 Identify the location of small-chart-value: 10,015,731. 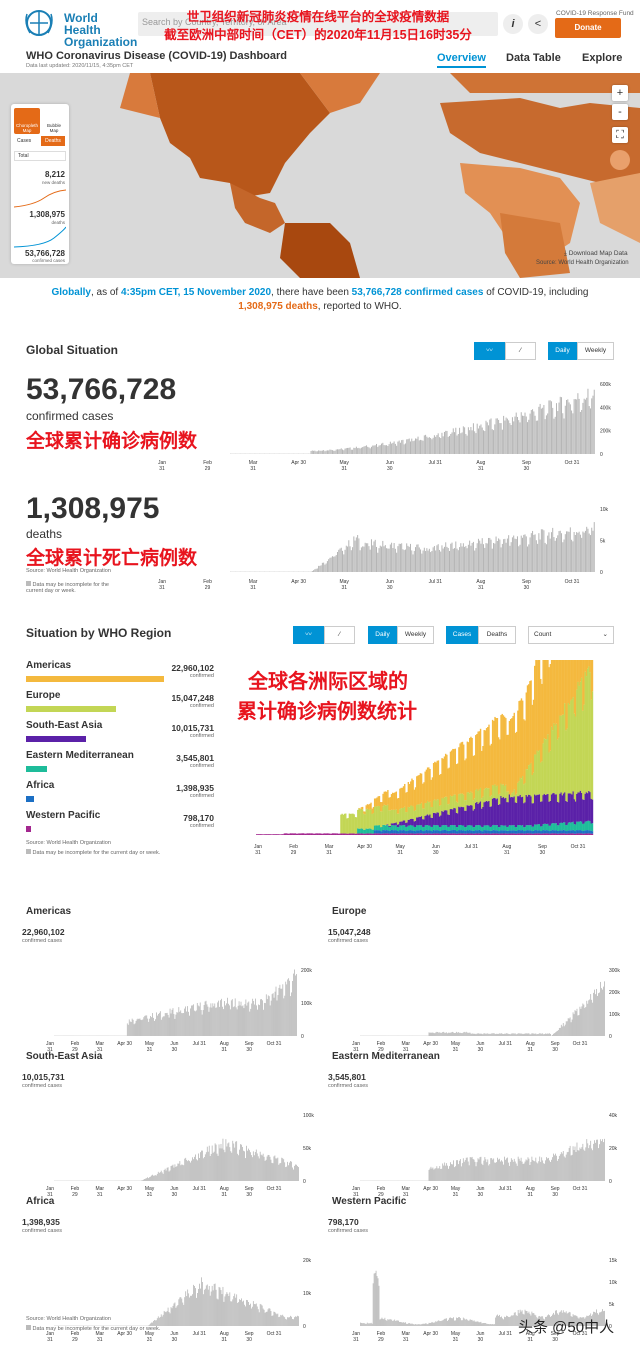
(43, 1077).